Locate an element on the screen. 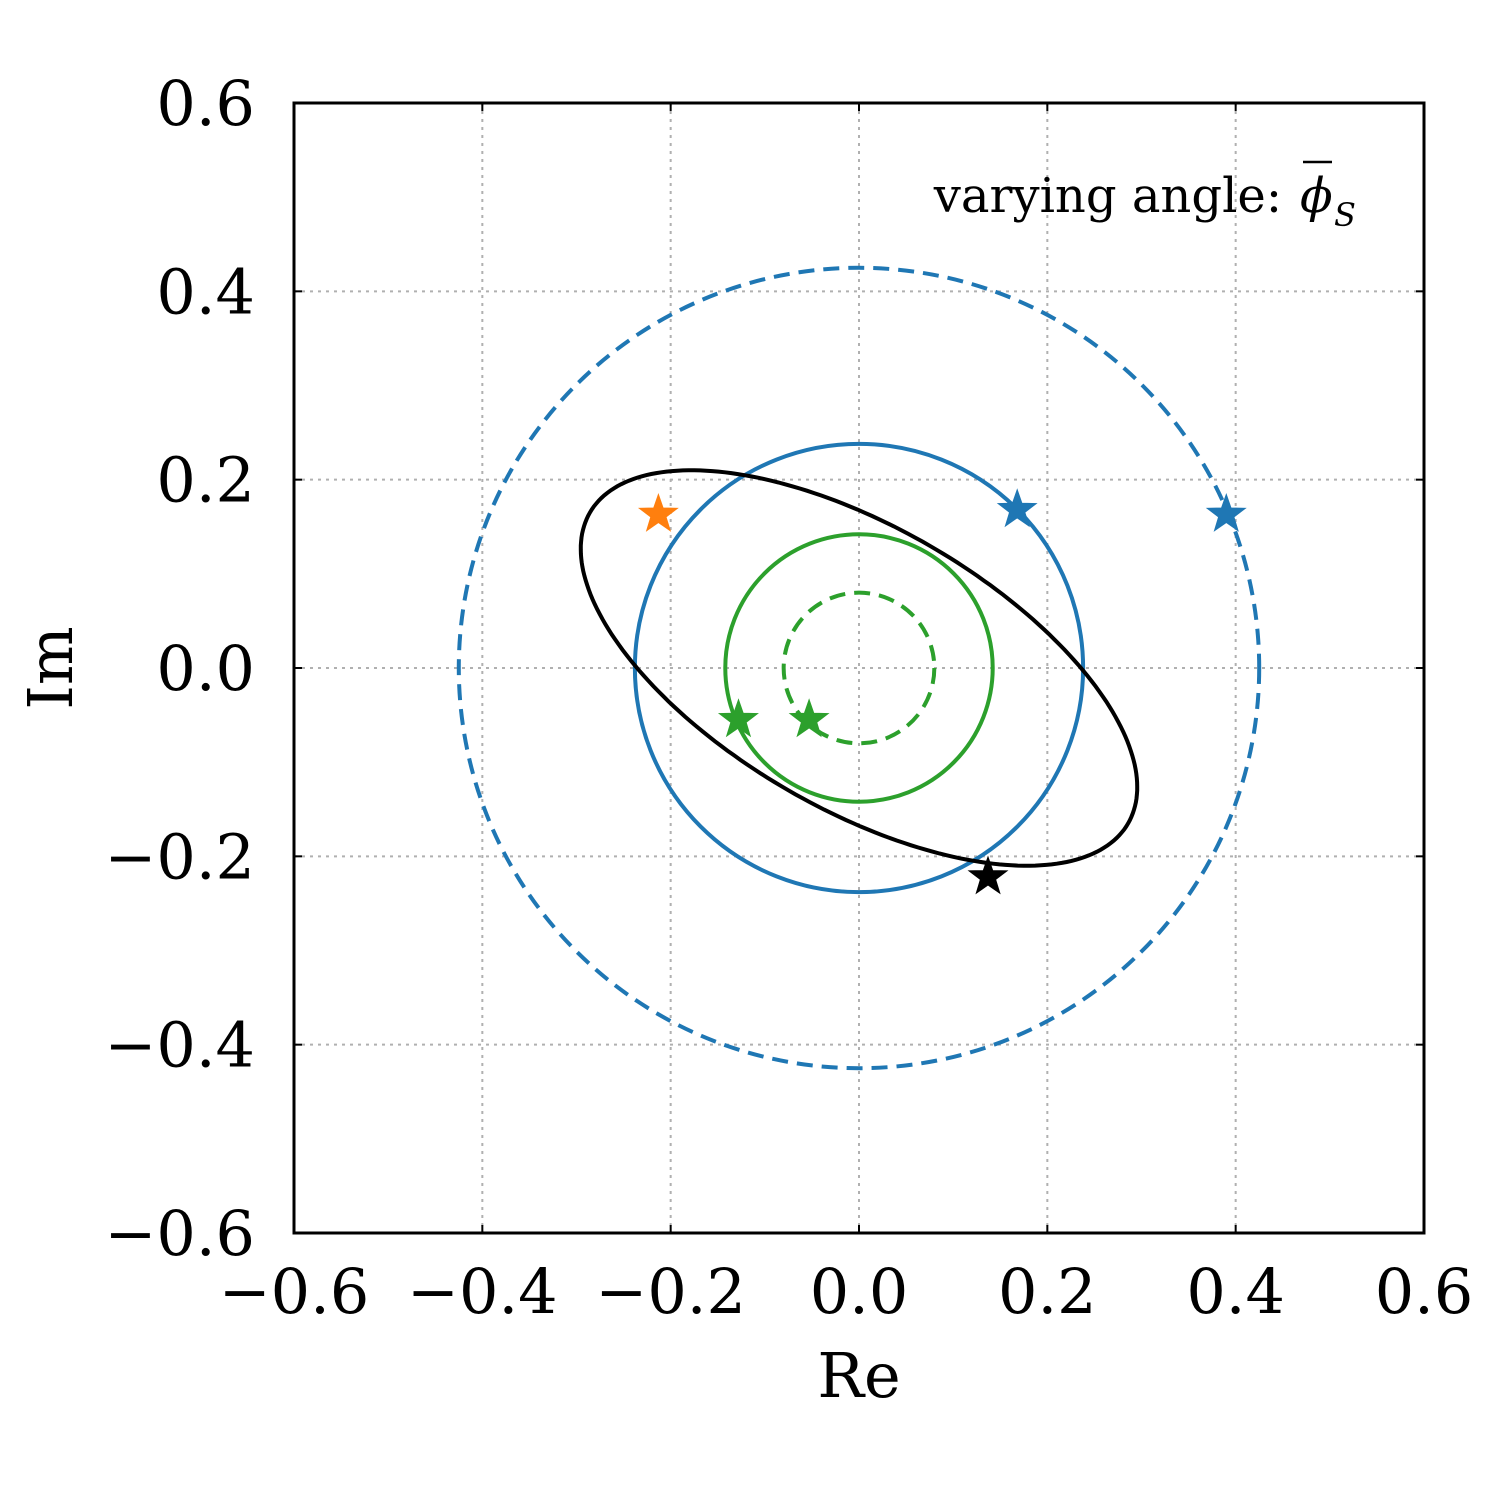  x-tick-label: 0.4 is located at coordinates (1235, 1291).